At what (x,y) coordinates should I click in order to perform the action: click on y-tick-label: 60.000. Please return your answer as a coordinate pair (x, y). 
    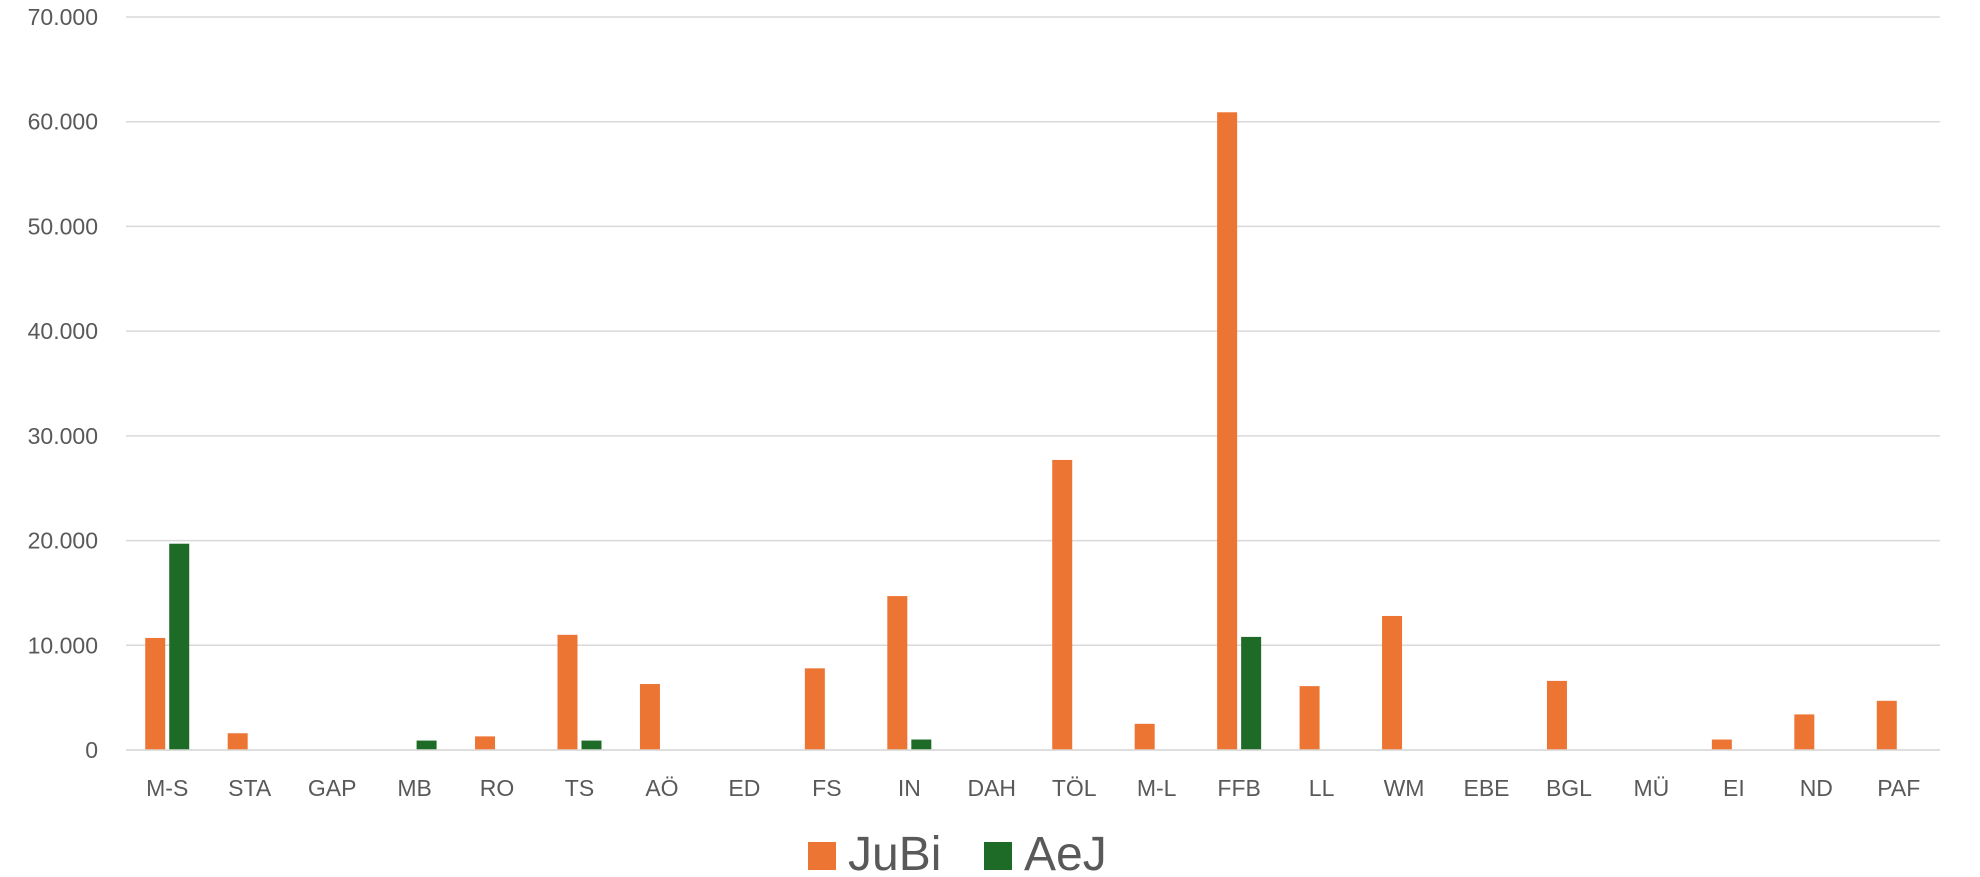
    Looking at the image, I should click on (63, 122).